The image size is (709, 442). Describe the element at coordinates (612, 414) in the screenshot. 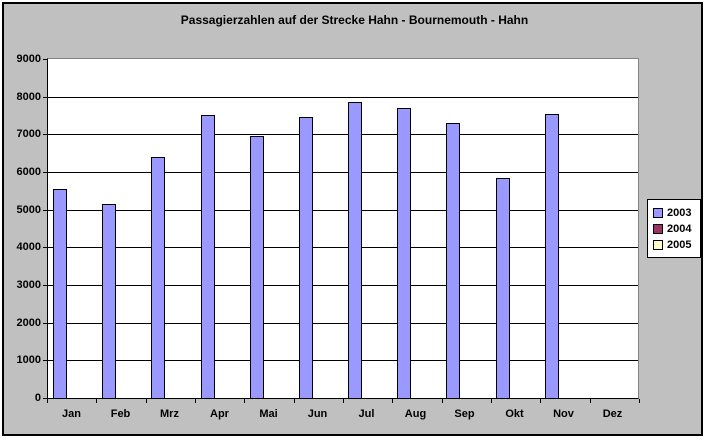

I see `x-tick-label-Dez: Dez` at that location.